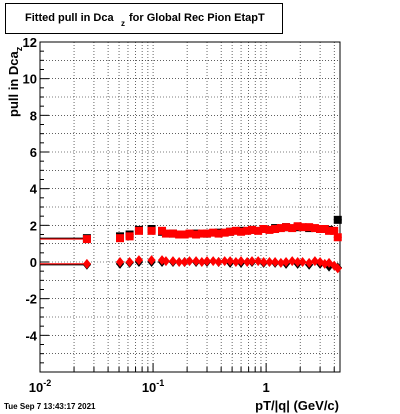 This screenshot has height=414, width=400. I want to click on data-series, so click(191, 244).